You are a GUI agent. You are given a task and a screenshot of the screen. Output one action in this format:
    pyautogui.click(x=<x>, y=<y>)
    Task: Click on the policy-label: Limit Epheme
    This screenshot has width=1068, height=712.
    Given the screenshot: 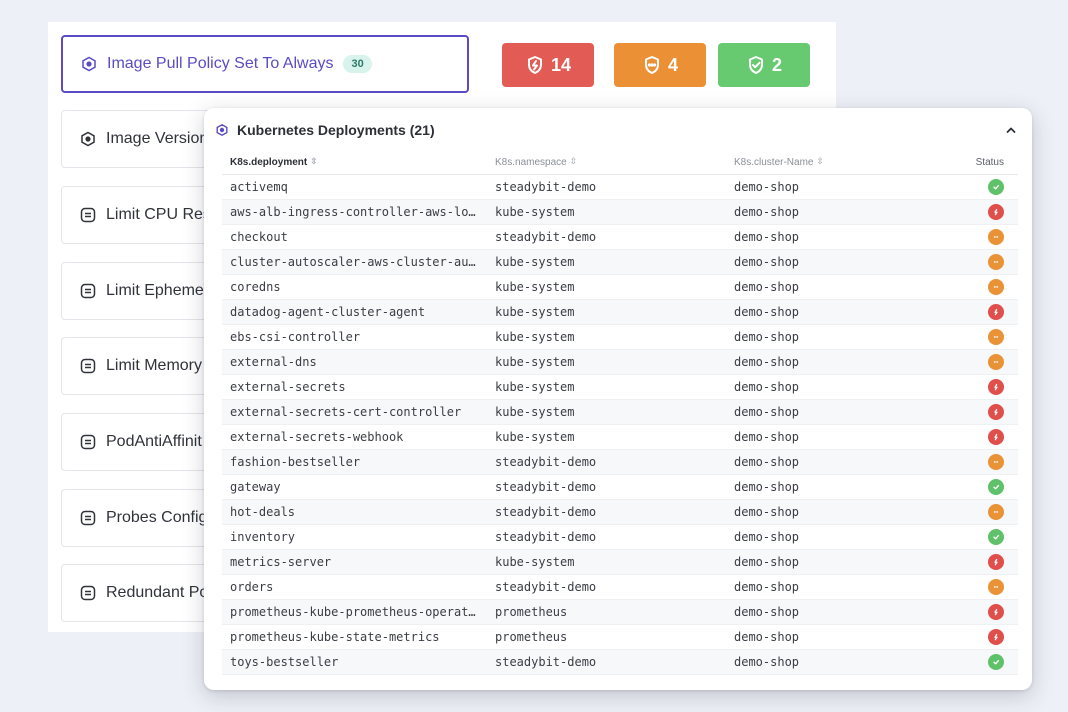 What is the action you would take?
    pyautogui.click(x=155, y=290)
    